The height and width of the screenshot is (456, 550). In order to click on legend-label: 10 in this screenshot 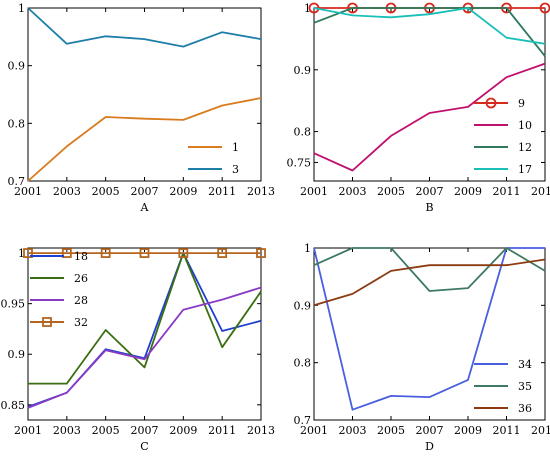, I will do `click(525, 125)`.